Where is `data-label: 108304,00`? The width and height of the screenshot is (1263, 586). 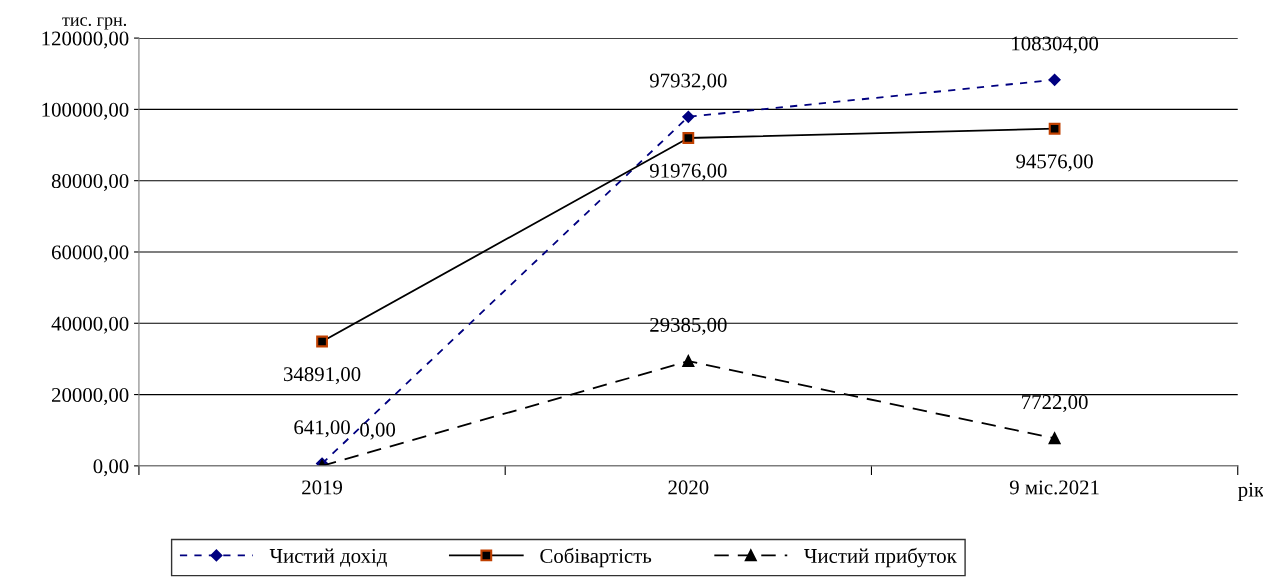 data-label: 108304,00 is located at coordinates (1055, 45).